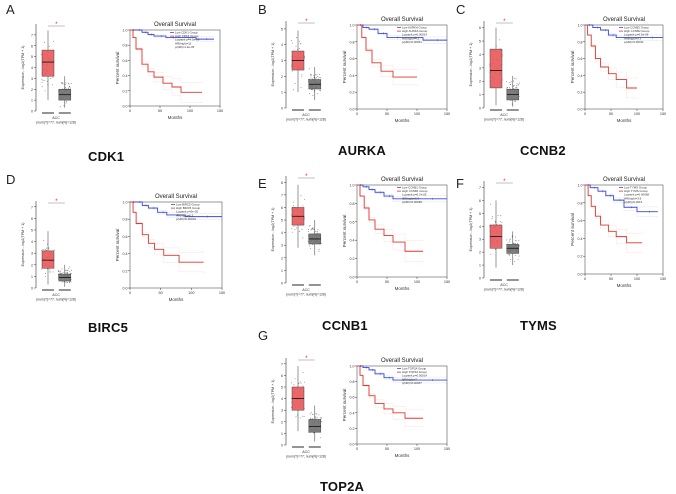 The width and height of the screenshot is (676, 494). I want to click on plot-frame, so click(402, 231).